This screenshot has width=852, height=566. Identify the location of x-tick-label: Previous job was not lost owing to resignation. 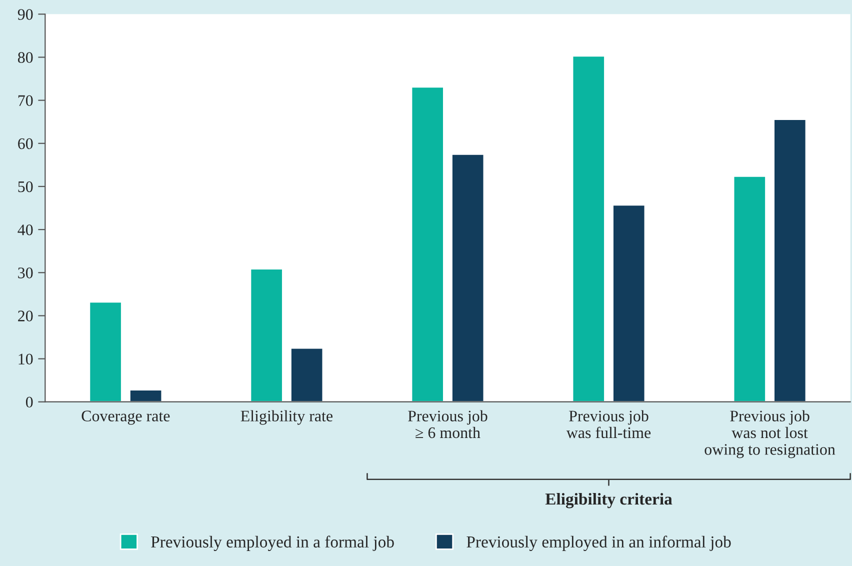
(770, 434).